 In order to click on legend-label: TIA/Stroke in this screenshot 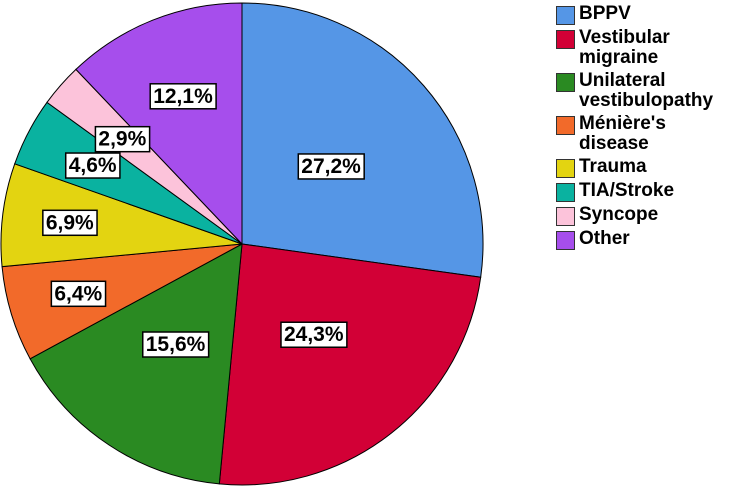, I will do `click(627, 190)`.